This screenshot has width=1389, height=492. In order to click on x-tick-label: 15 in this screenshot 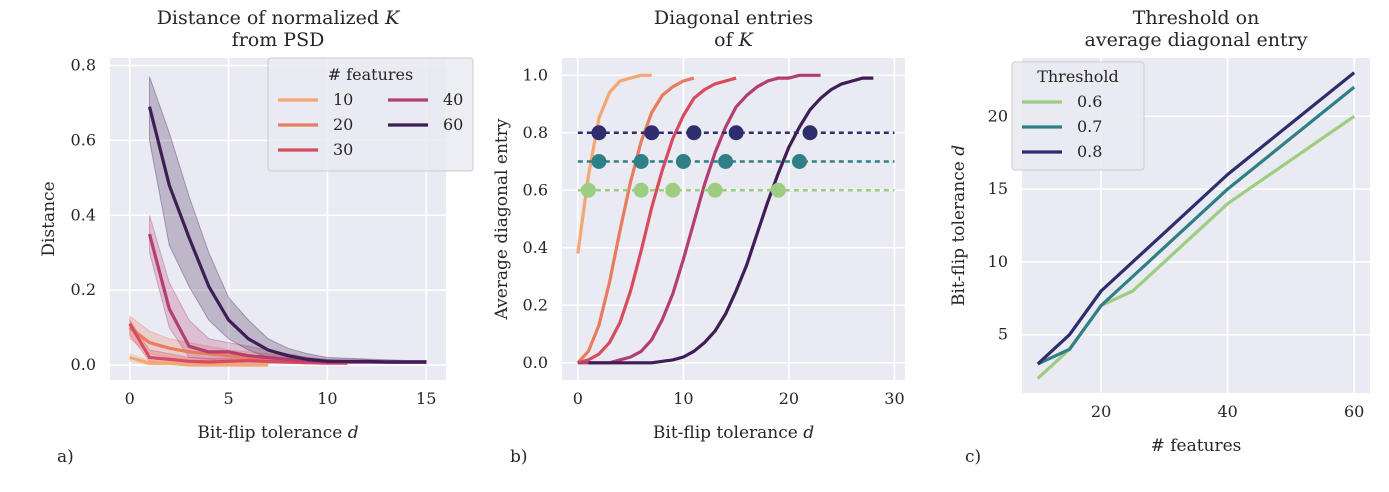, I will do `click(426, 398)`.